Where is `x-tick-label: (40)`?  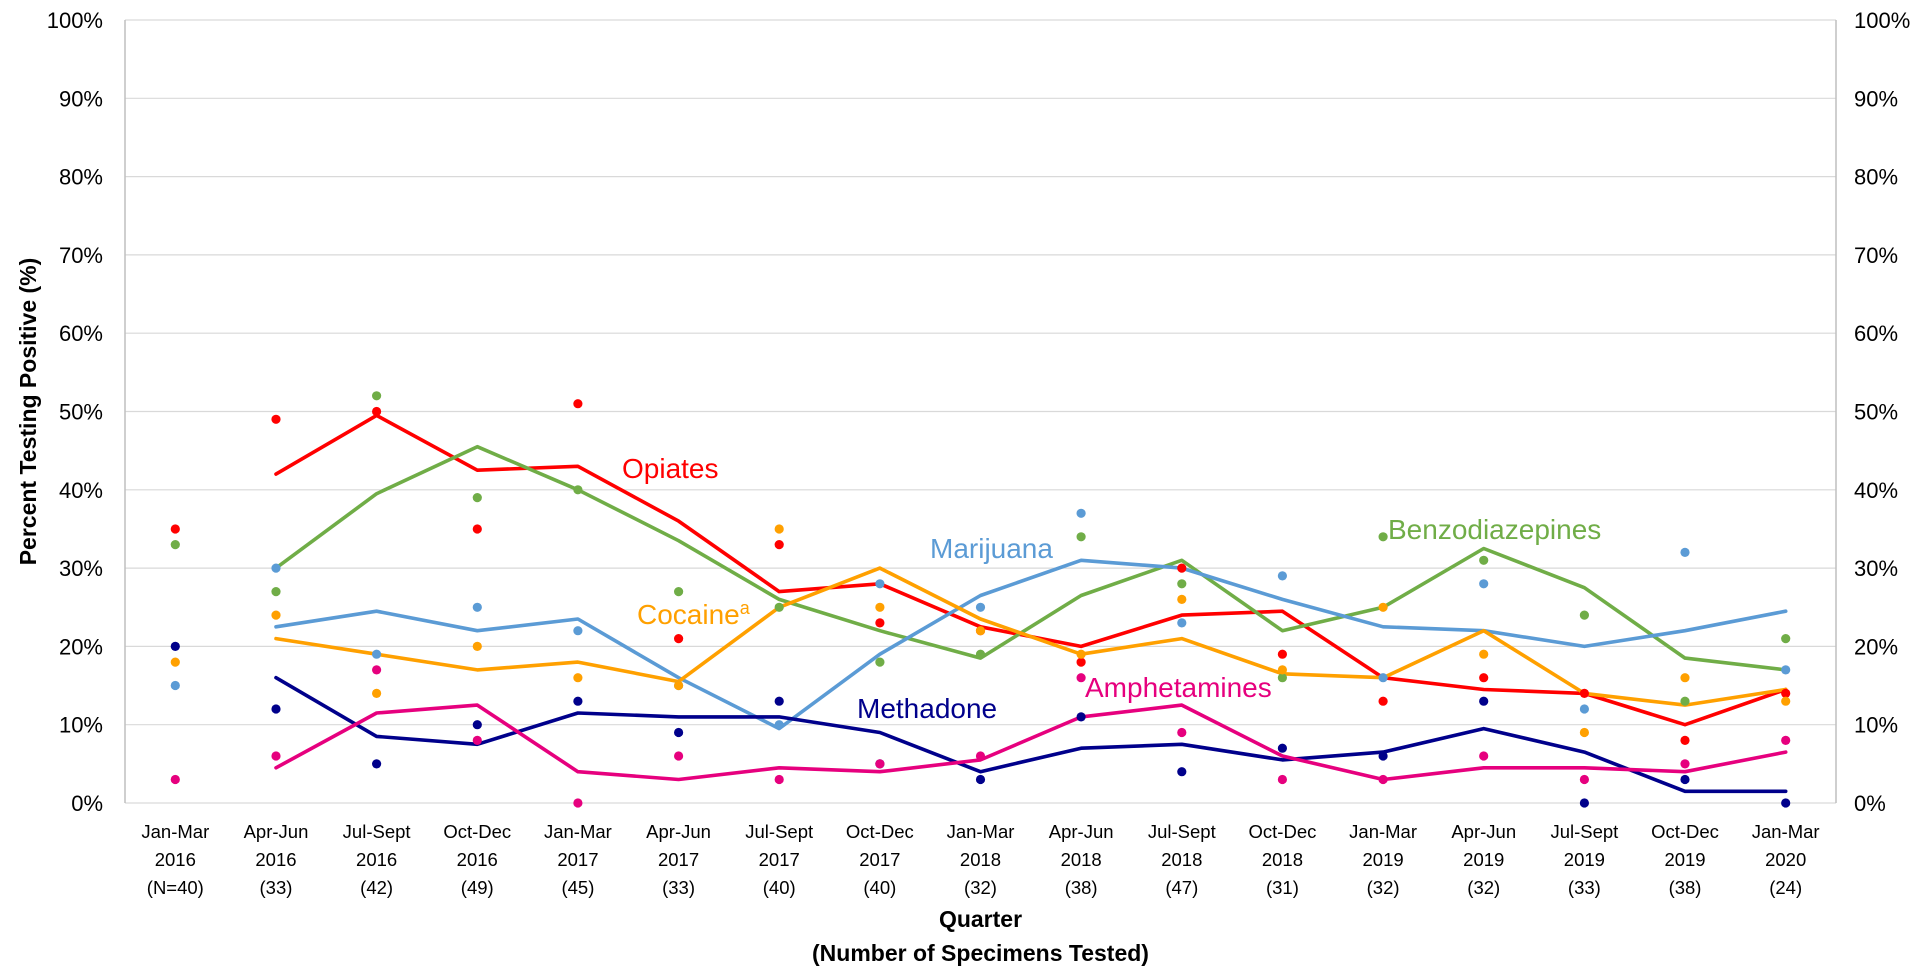 x-tick-label: (40) is located at coordinates (779, 887).